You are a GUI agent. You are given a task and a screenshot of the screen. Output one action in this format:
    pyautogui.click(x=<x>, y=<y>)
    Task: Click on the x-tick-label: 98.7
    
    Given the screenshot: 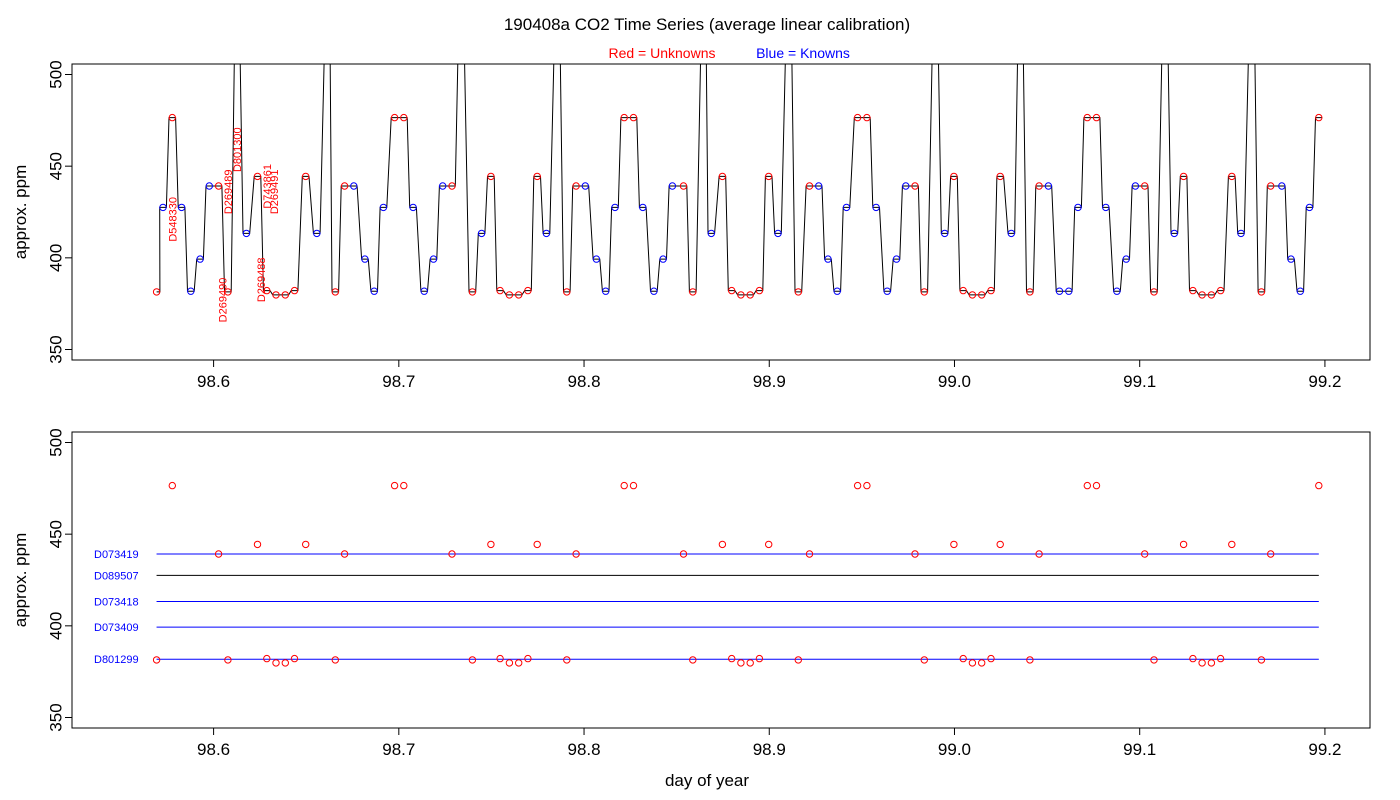 What is the action you would take?
    pyautogui.click(x=398, y=381)
    